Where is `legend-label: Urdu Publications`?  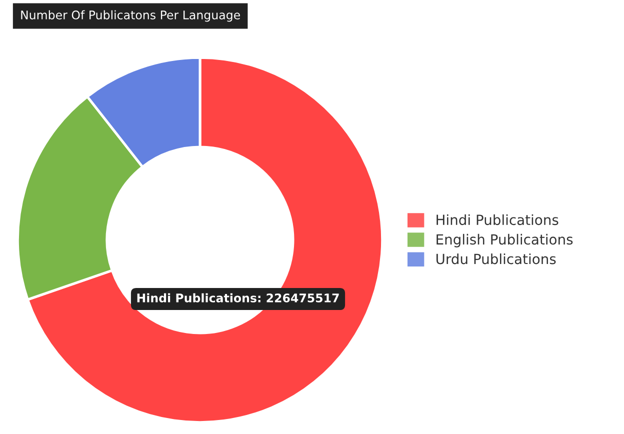
legend-label: Urdu Publications is located at coordinates (496, 258).